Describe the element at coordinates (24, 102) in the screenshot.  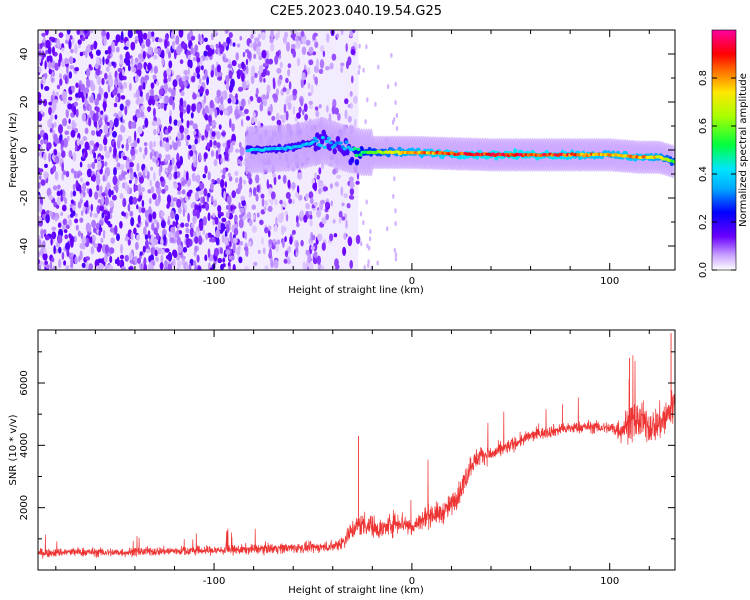
I see `spectrogram-ytick-label: 20` at that location.